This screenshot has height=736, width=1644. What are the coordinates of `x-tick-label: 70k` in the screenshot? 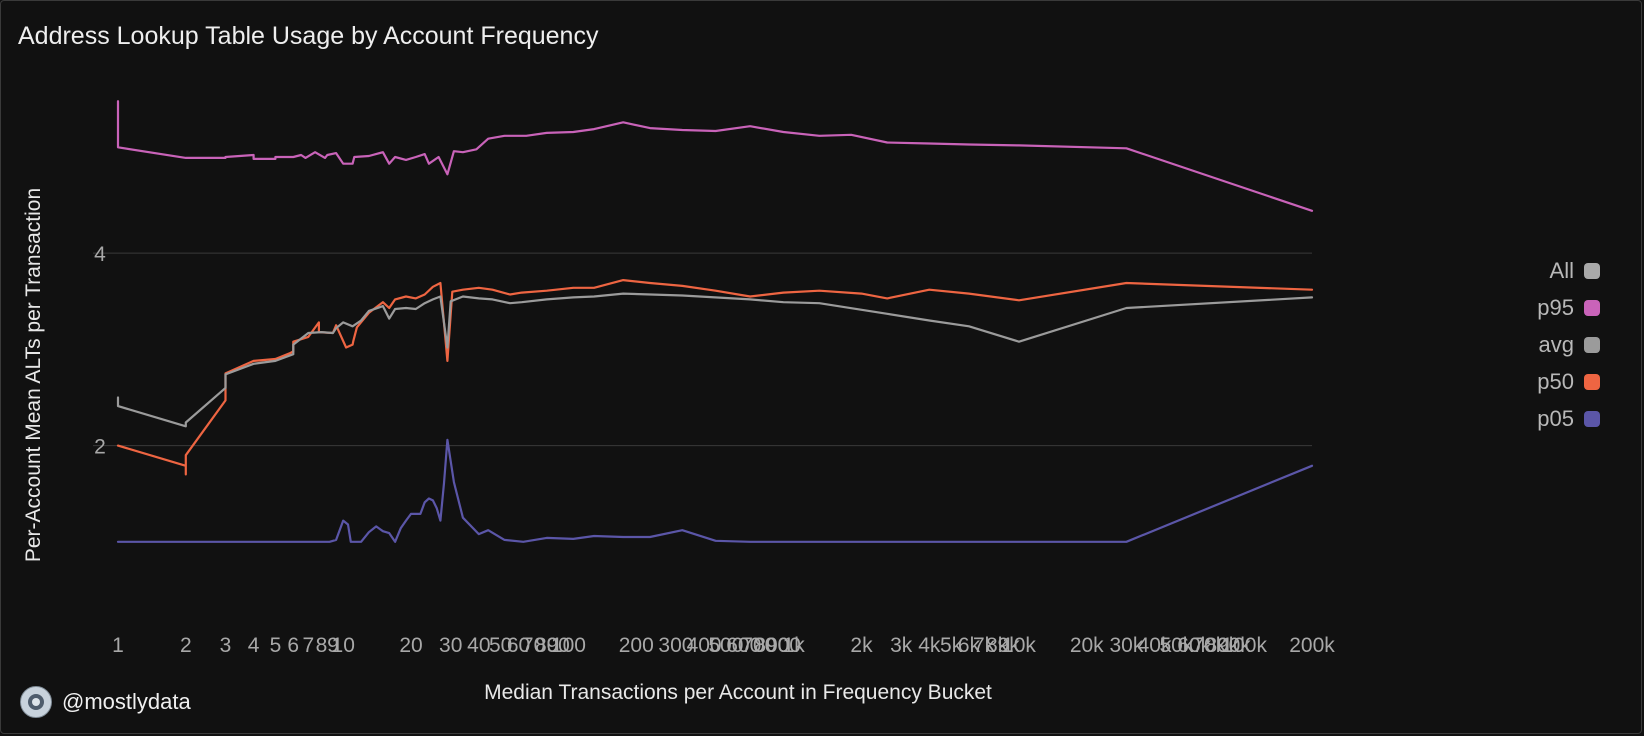 It's located at (1209, 645).